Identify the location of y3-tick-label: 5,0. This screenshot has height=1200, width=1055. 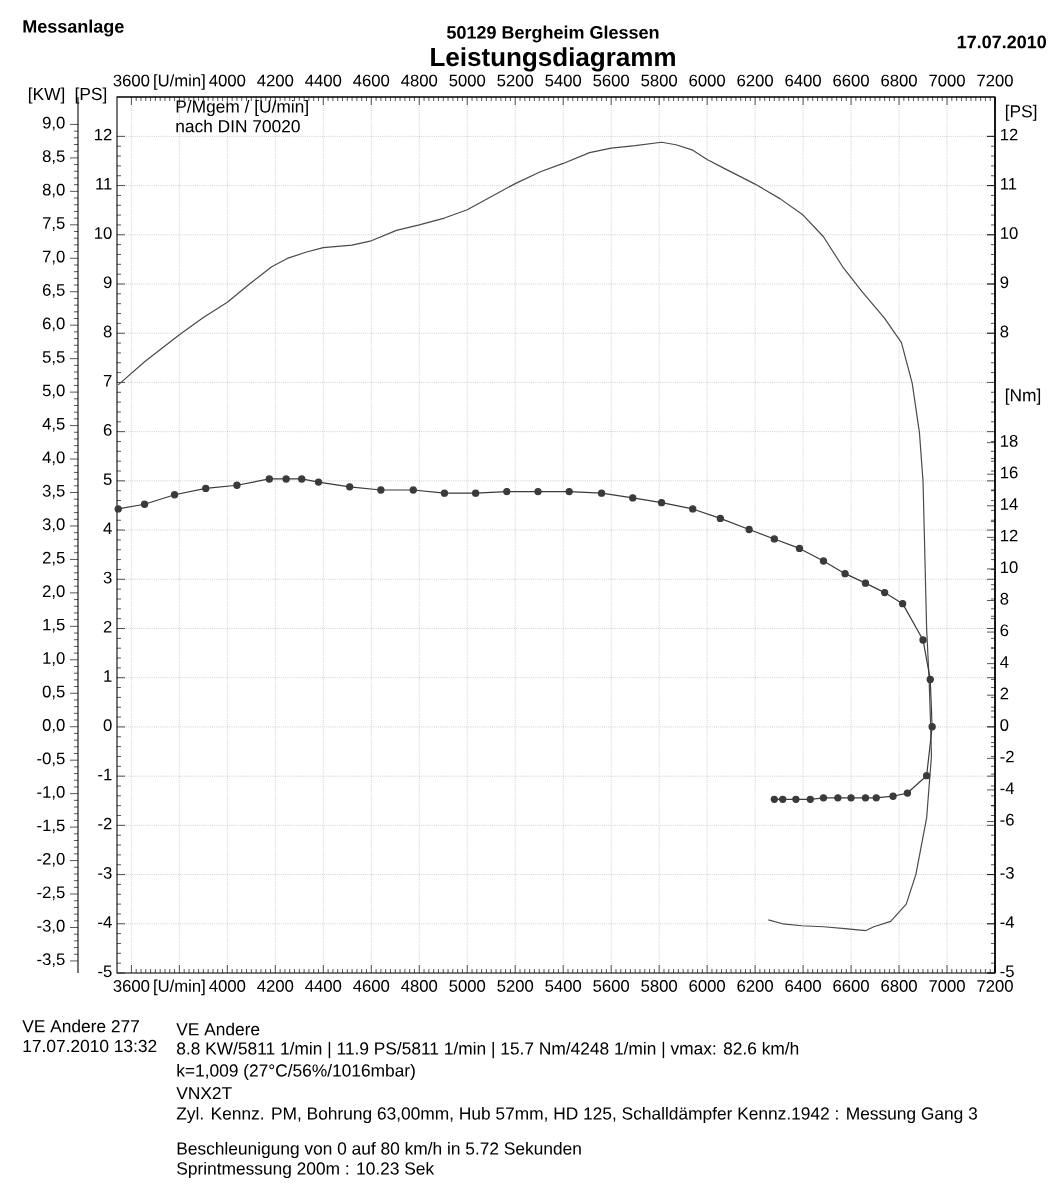
(53, 391).